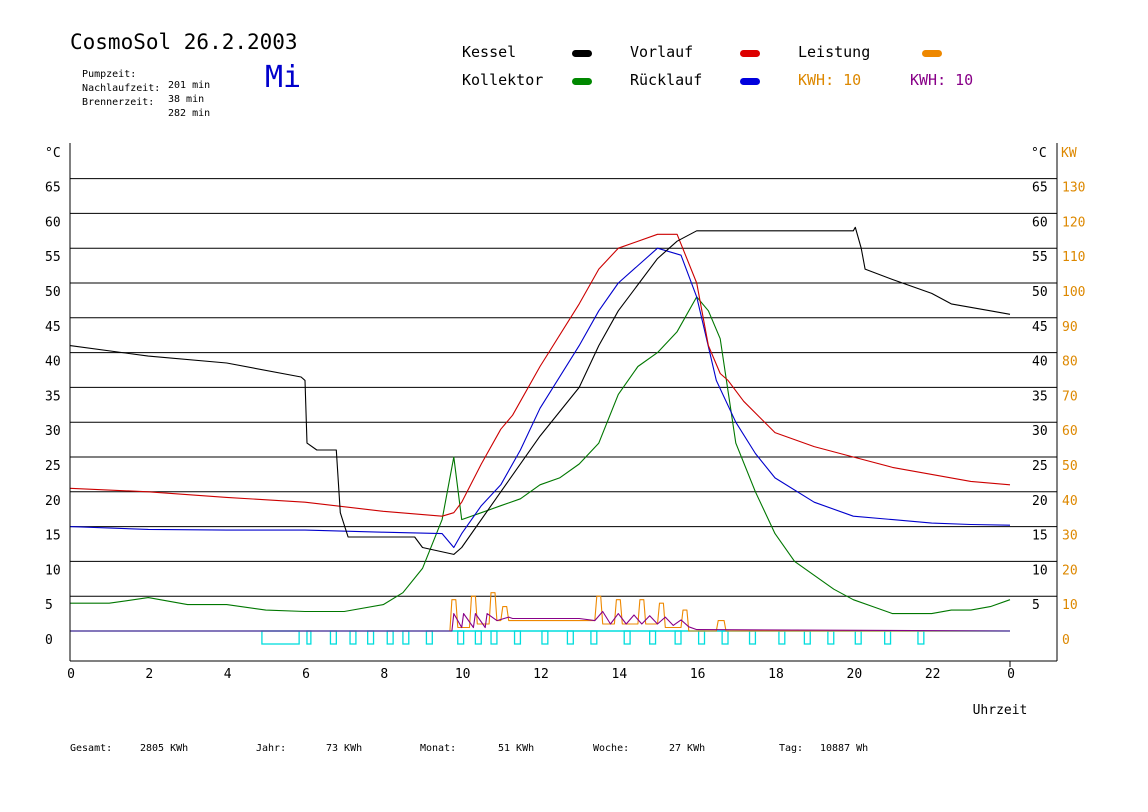  What do you see at coordinates (582, 53) in the screenshot?
I see `legend-kessel-swatch` at bounding box center [582, 53].